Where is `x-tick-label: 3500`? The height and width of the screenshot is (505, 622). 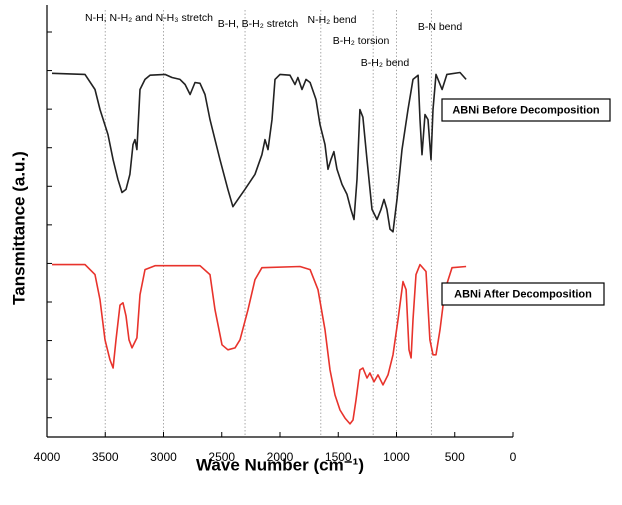
x-tick-label: 3500 is located at coordinates (105, 457).